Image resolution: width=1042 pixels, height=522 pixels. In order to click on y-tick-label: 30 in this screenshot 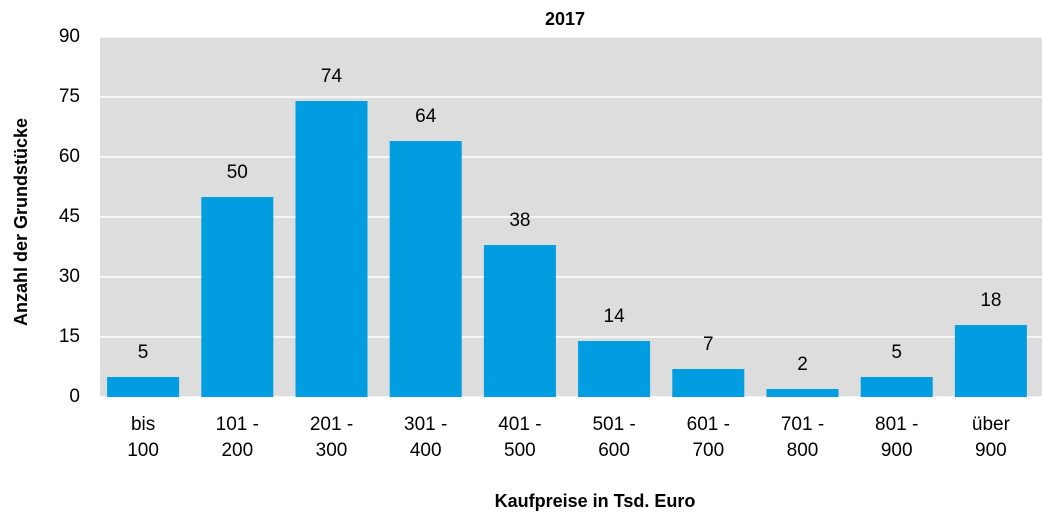, I will do `click(69, 276)`.